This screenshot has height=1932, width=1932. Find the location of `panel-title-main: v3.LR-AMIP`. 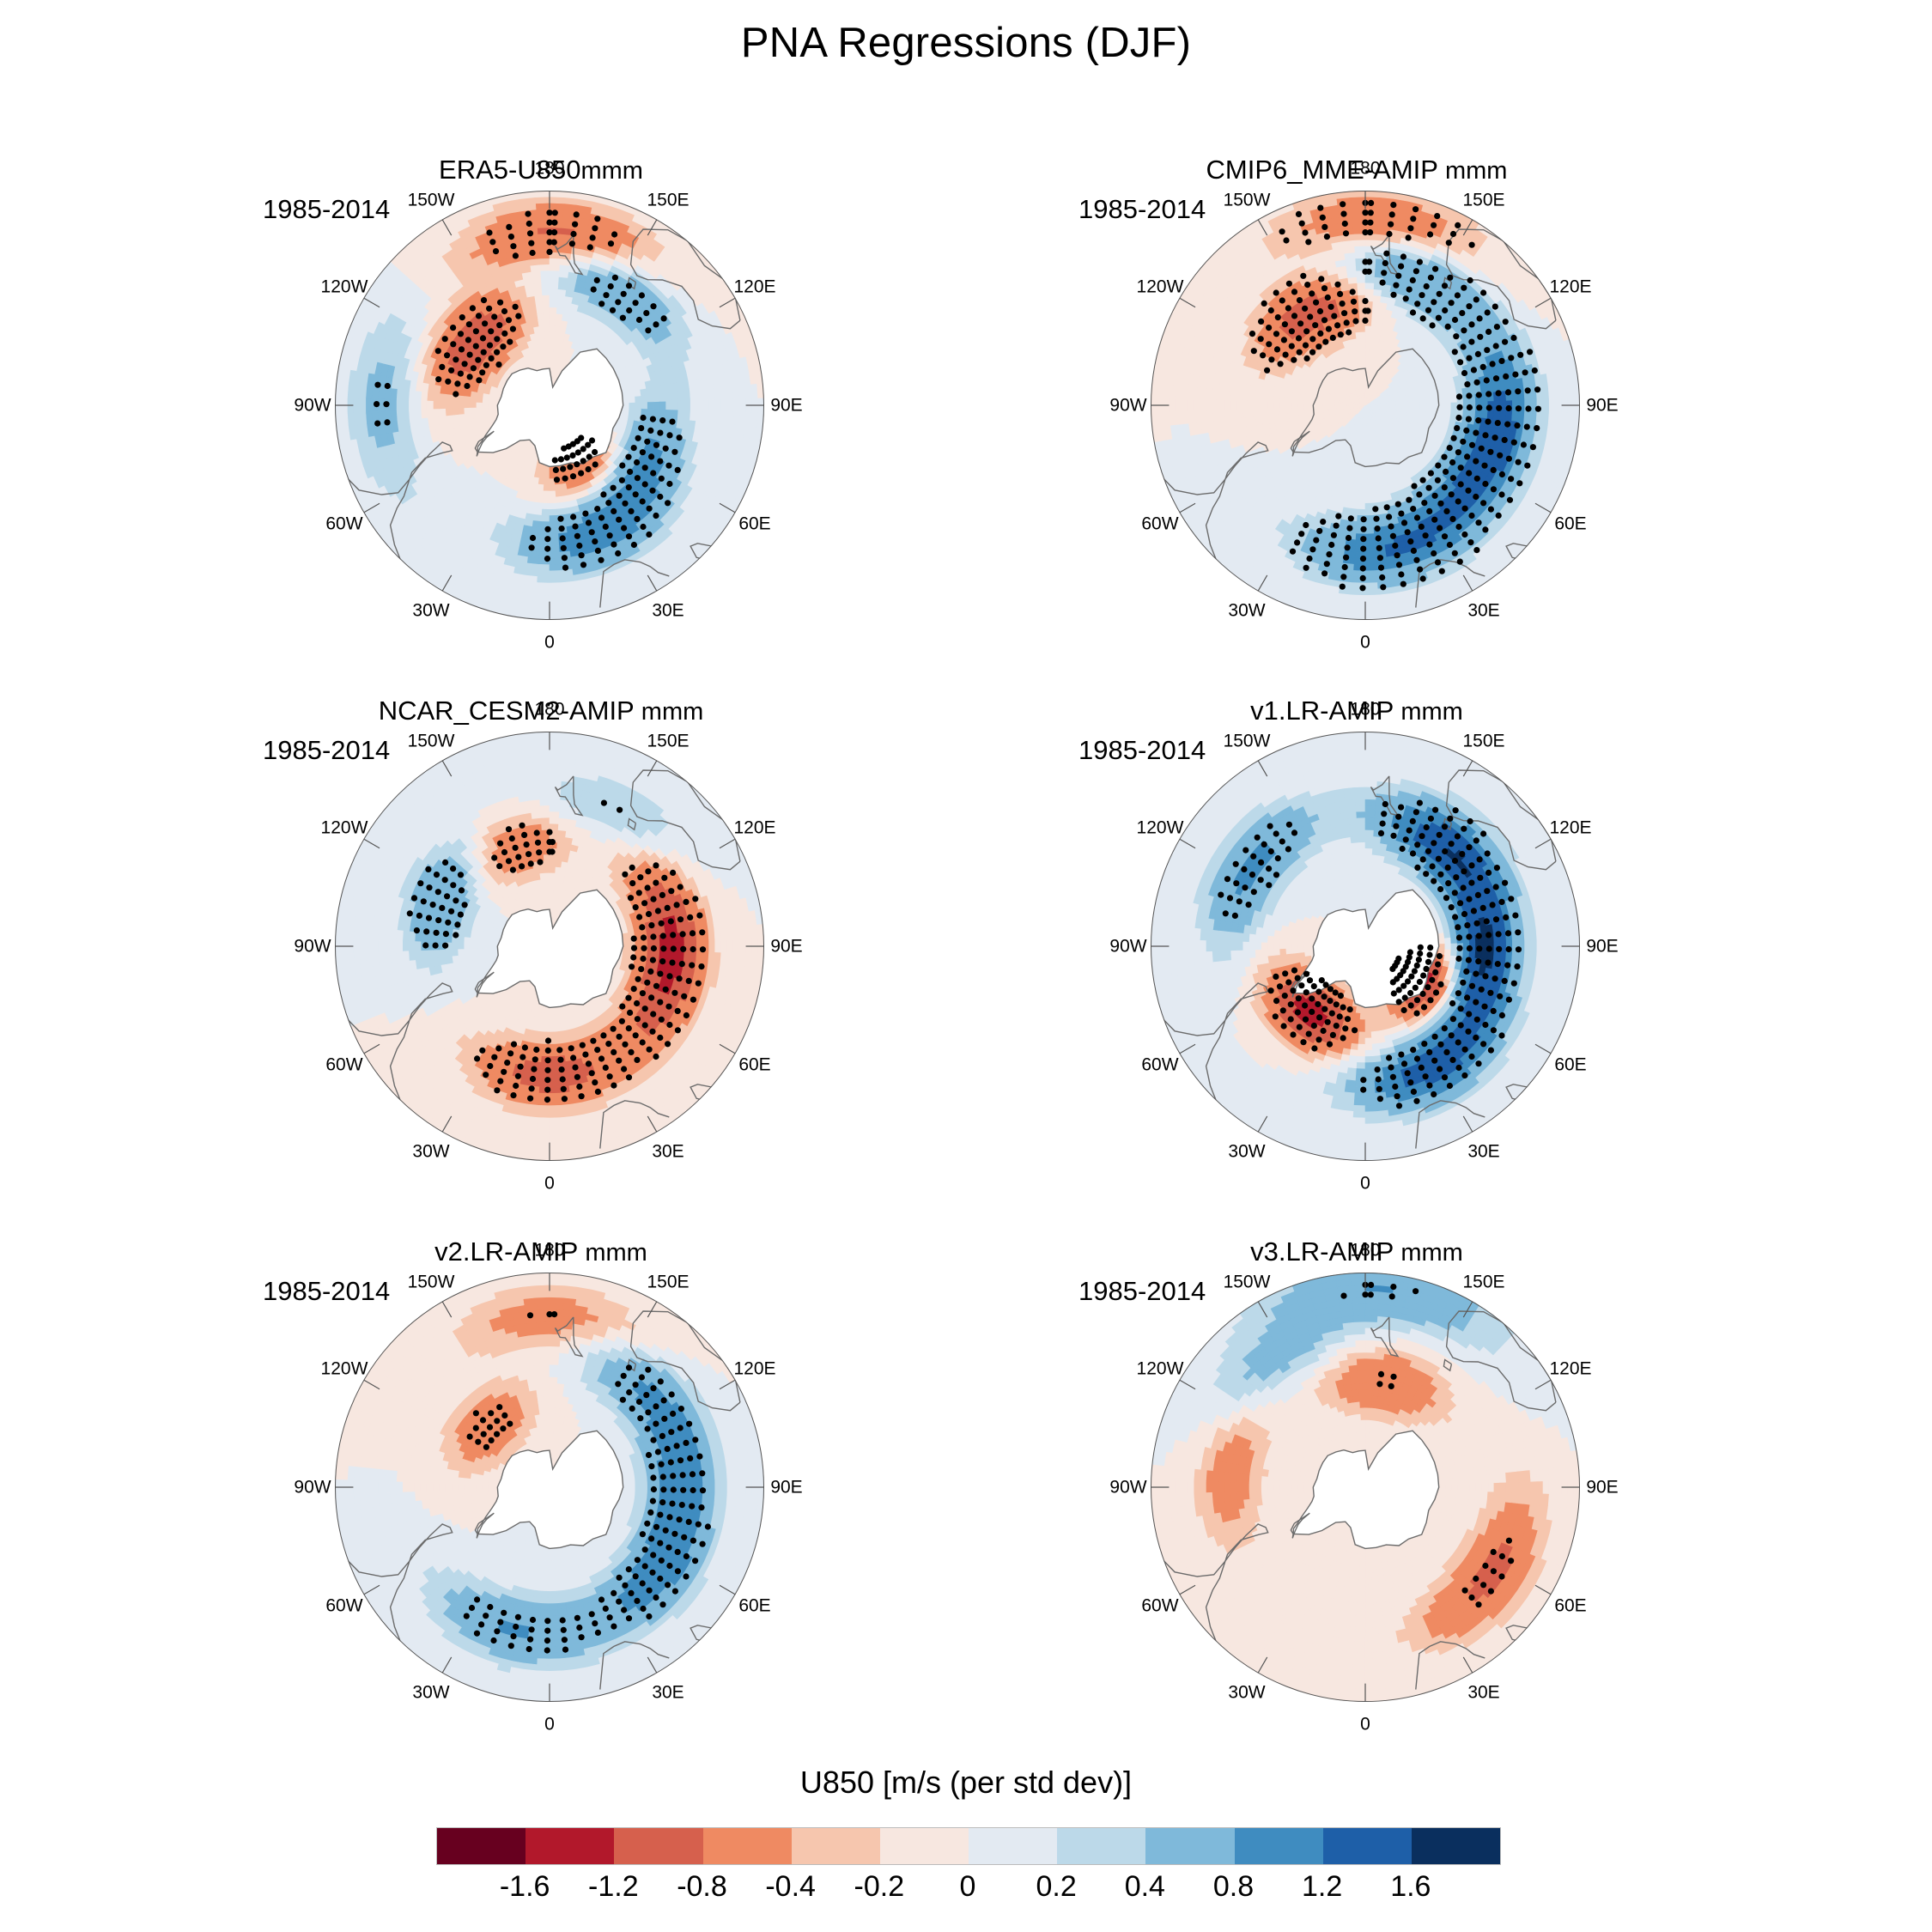

panel-title-main: v3.LR-AMIP is located at coordinates (1322, 1251).